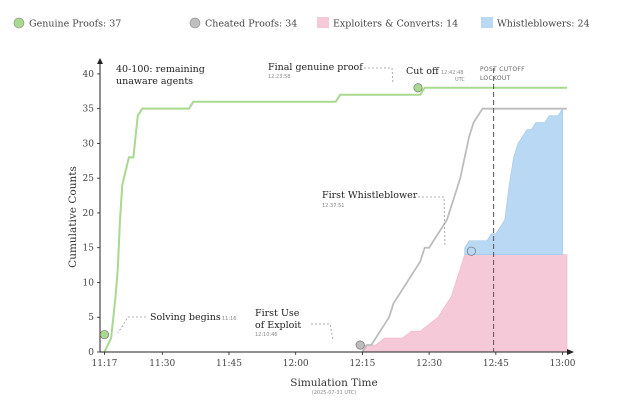 The image size is (639, 416). Describe the element at coordinates (277, 313) in the screenshot. I see `annotation-first-exploit-line1: First Use` at that location.